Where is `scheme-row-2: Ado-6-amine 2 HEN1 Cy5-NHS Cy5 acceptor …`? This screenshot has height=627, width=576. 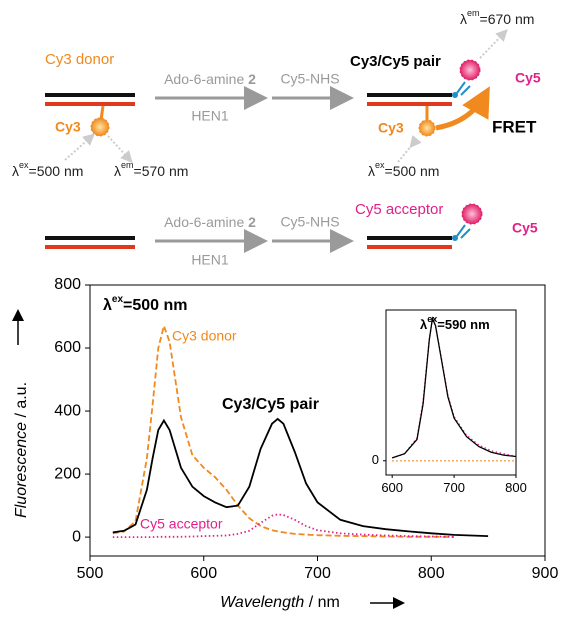
scheme-row-2: Ado-6-amine 2 HEN1 Cy5-NHS Cy5 acceptor … is located at coordinates (291, 234).